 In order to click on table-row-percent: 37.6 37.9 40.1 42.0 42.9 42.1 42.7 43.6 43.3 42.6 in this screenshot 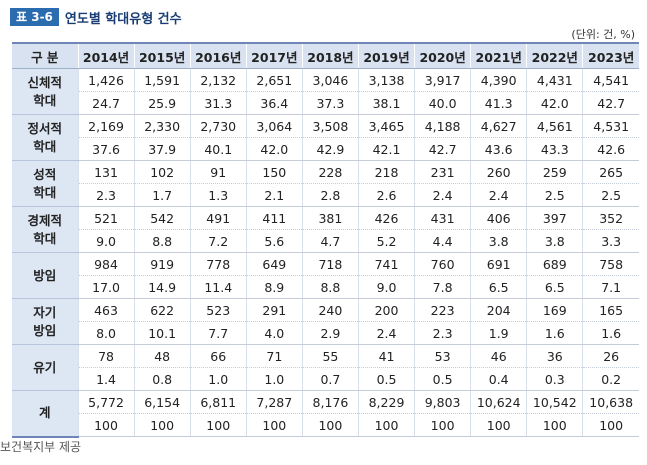, I will do `click(325, 149)`.